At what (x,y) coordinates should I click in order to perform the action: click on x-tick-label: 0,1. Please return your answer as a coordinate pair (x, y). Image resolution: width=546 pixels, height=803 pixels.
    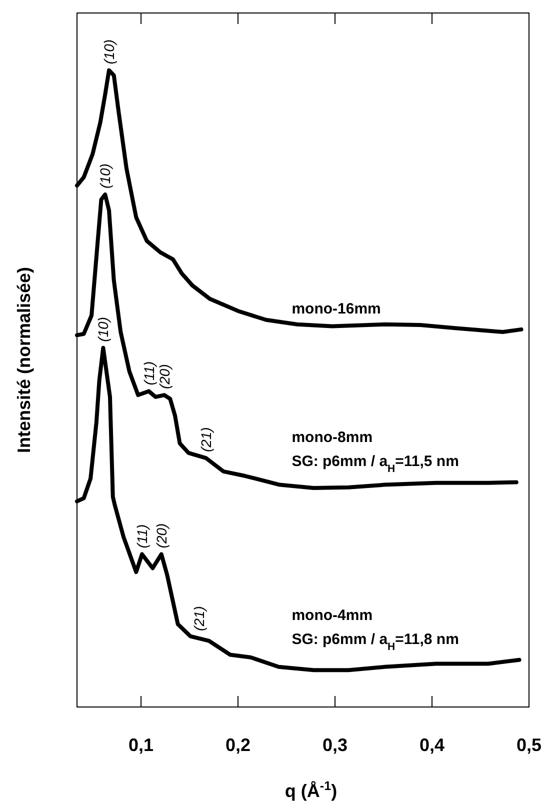
    Looking at the image, I should click on (141, 745).